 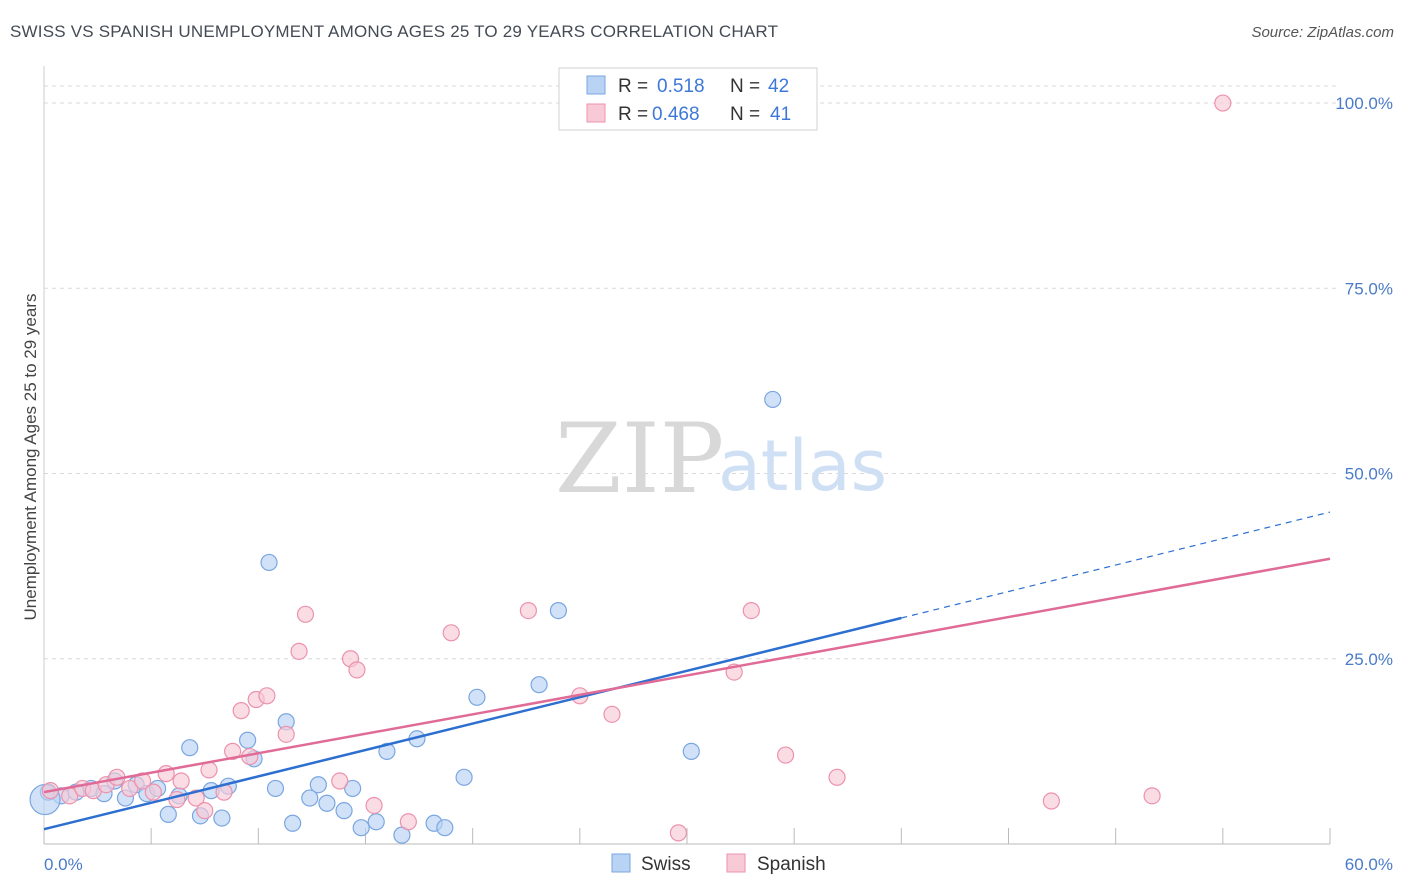 What do you see at coordinates (1322, 32) in the screenshot?
I see `source-label: Source: ZipAtlas.com` at bounding box center [1322, 32].